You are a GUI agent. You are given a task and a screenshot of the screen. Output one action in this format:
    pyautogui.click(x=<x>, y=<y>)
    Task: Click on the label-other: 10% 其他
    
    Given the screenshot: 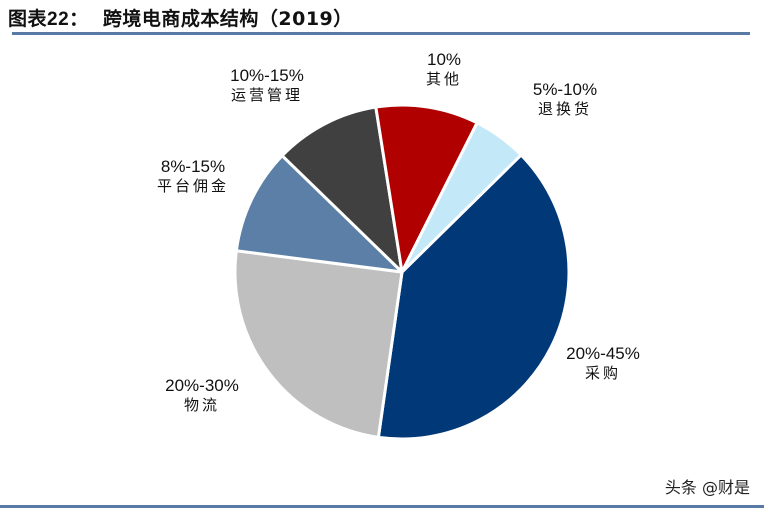 What is the action you would take?
    pyautogui.click(x=444, y=69)
    